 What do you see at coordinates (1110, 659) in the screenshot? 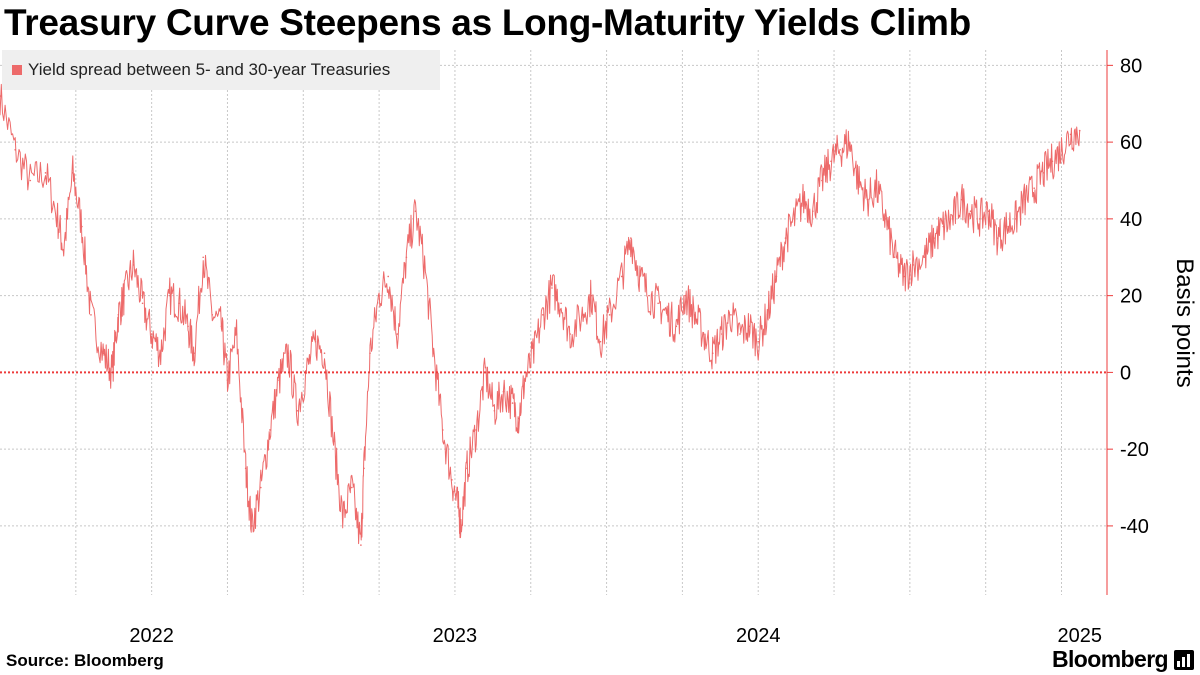
I see `brand-name: Bloomberg` at bounding box center [1110, 659].